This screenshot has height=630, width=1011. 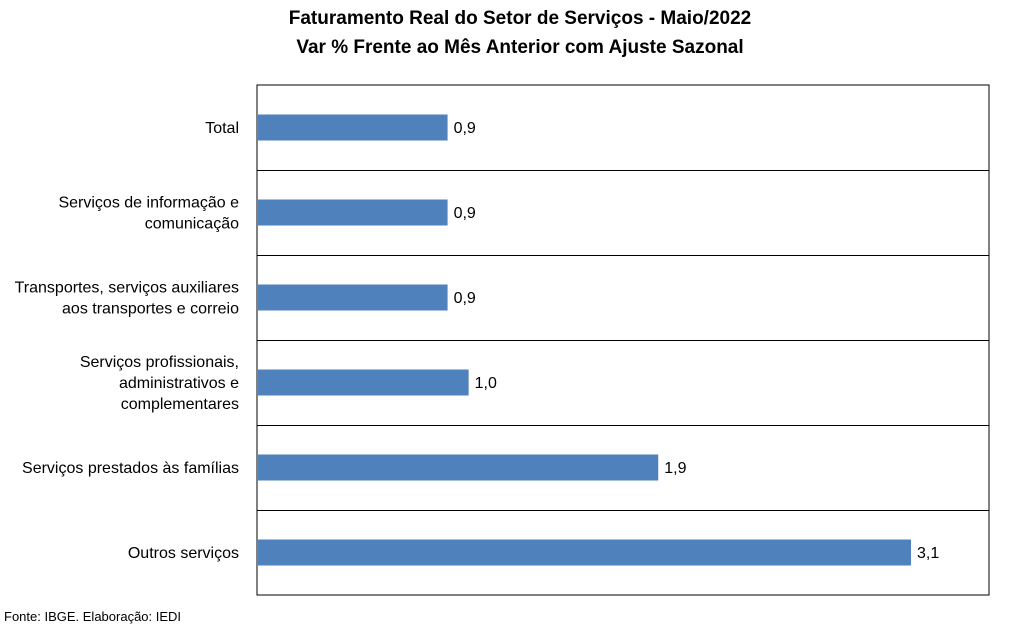 What do you see at coordinates (192, 224) in the screenshot?
I see `category-label: comunicação` at bounding box center [192, 224].